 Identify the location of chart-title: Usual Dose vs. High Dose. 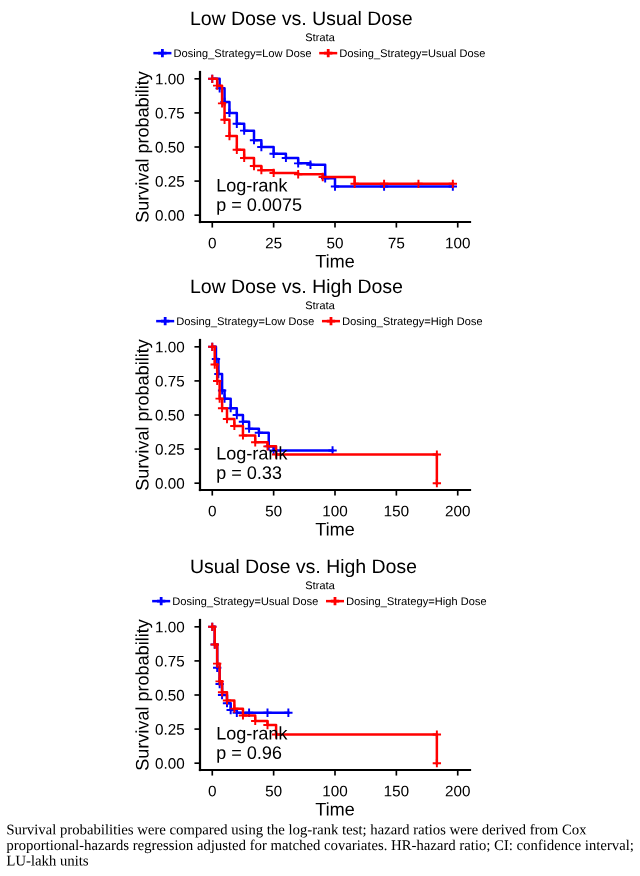
(304, 568).